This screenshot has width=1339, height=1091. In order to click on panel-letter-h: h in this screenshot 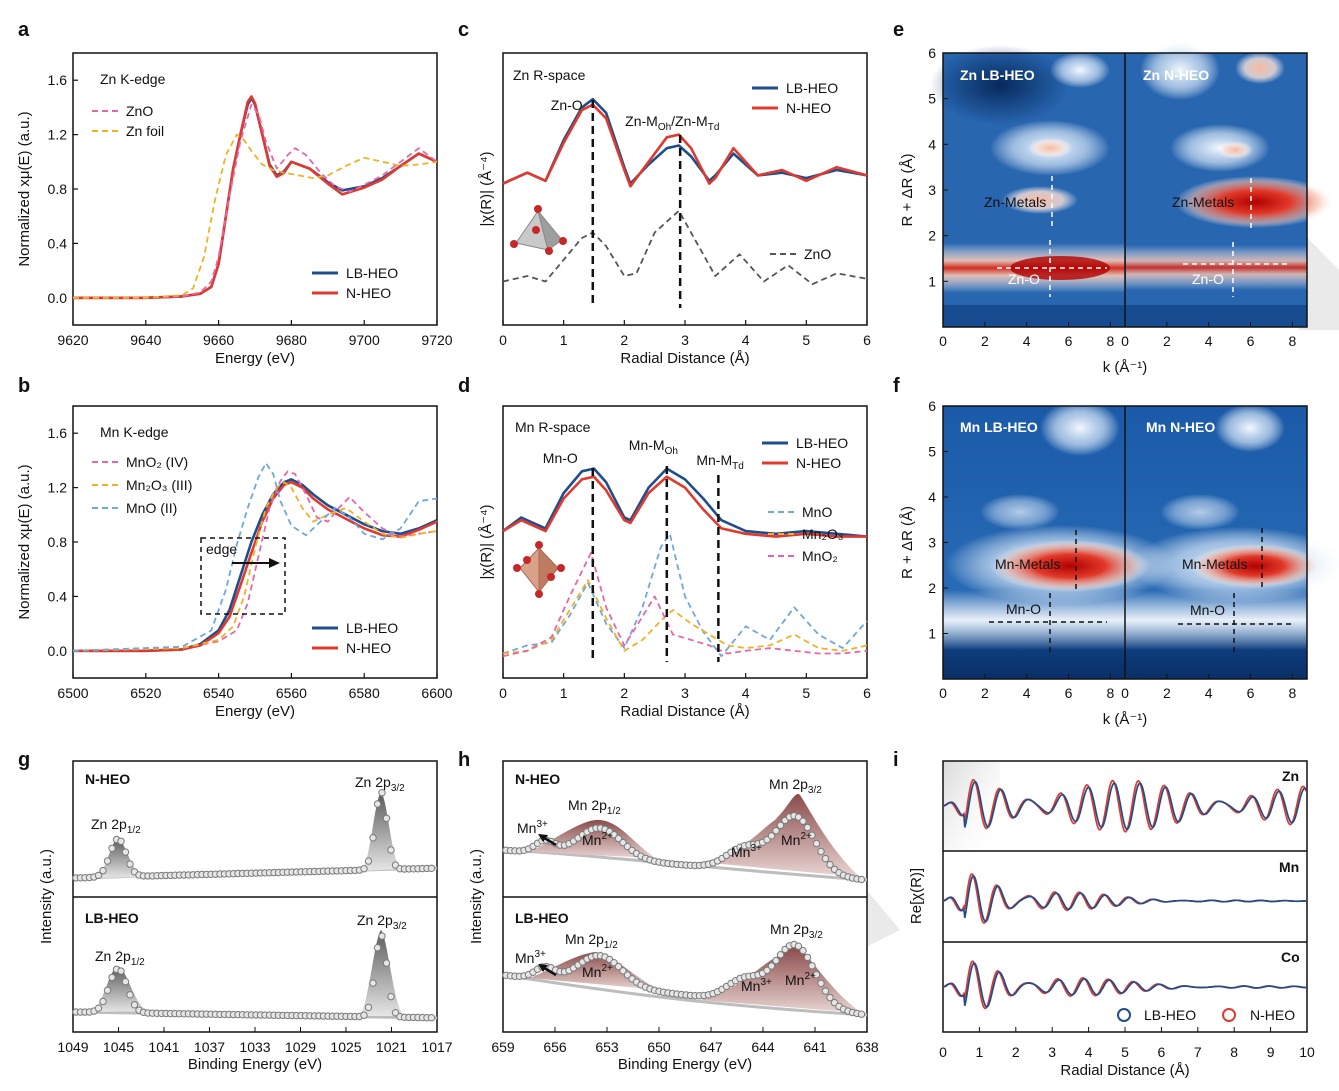, I will do `click(464, 760)`.